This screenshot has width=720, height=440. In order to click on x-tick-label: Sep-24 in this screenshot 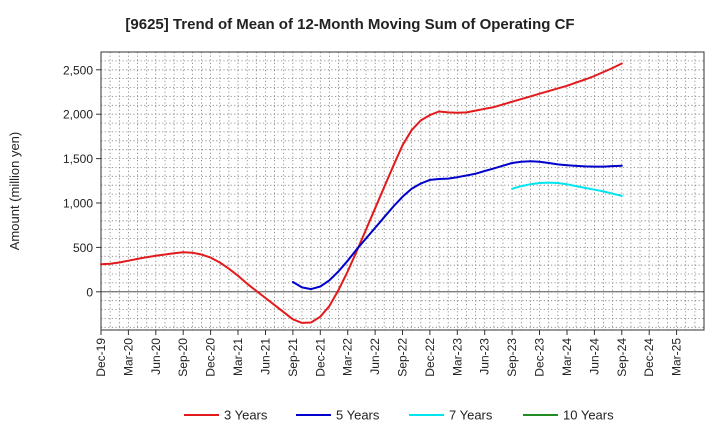, I will do `click(622, 357)`.